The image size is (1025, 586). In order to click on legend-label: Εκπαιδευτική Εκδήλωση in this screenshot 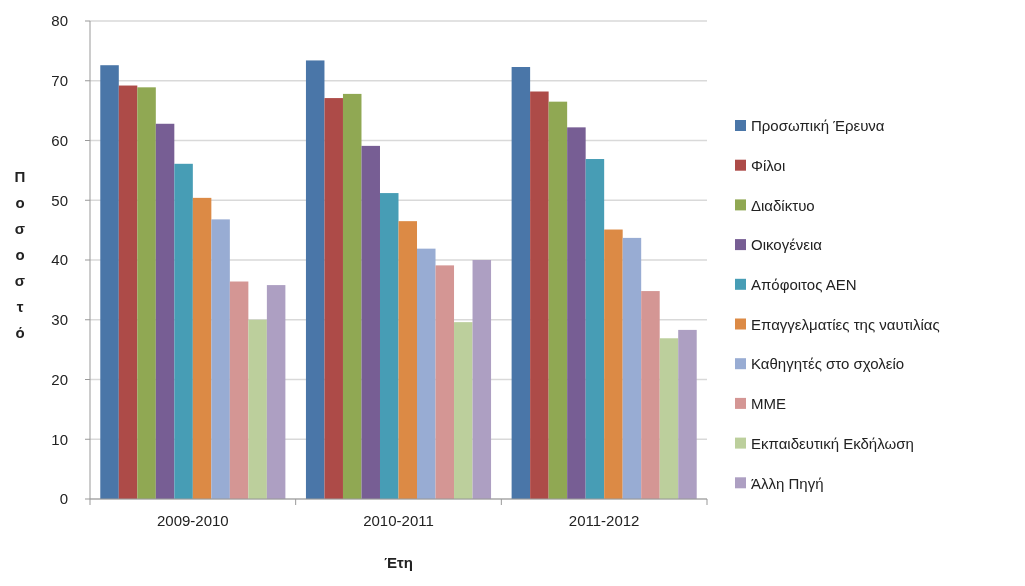, I will do `click(832, 443)`.